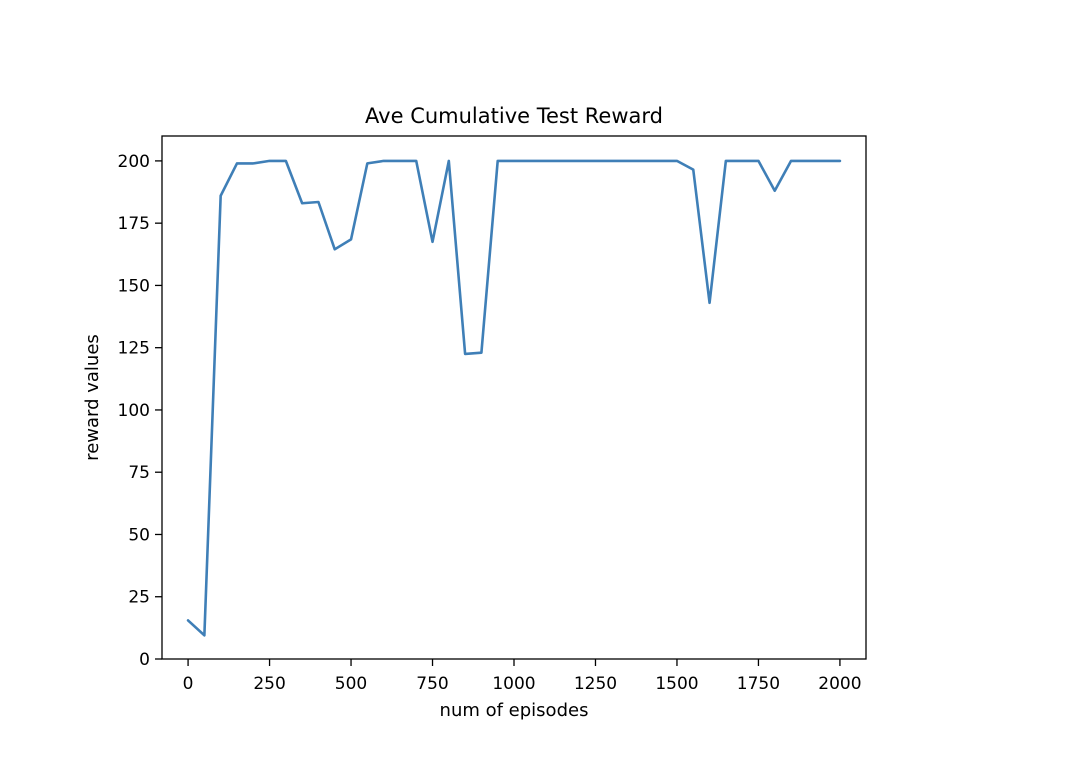 This screenshot has height=762, width=1084. I want to click on y-tick-label: 25, so click(139, 598).